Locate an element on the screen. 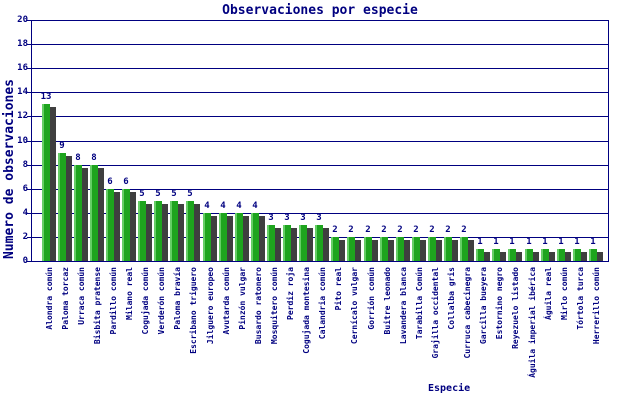 This screenshot has height=400, width=640. bar-value-label: 8 is located at coordinates (94, 158).